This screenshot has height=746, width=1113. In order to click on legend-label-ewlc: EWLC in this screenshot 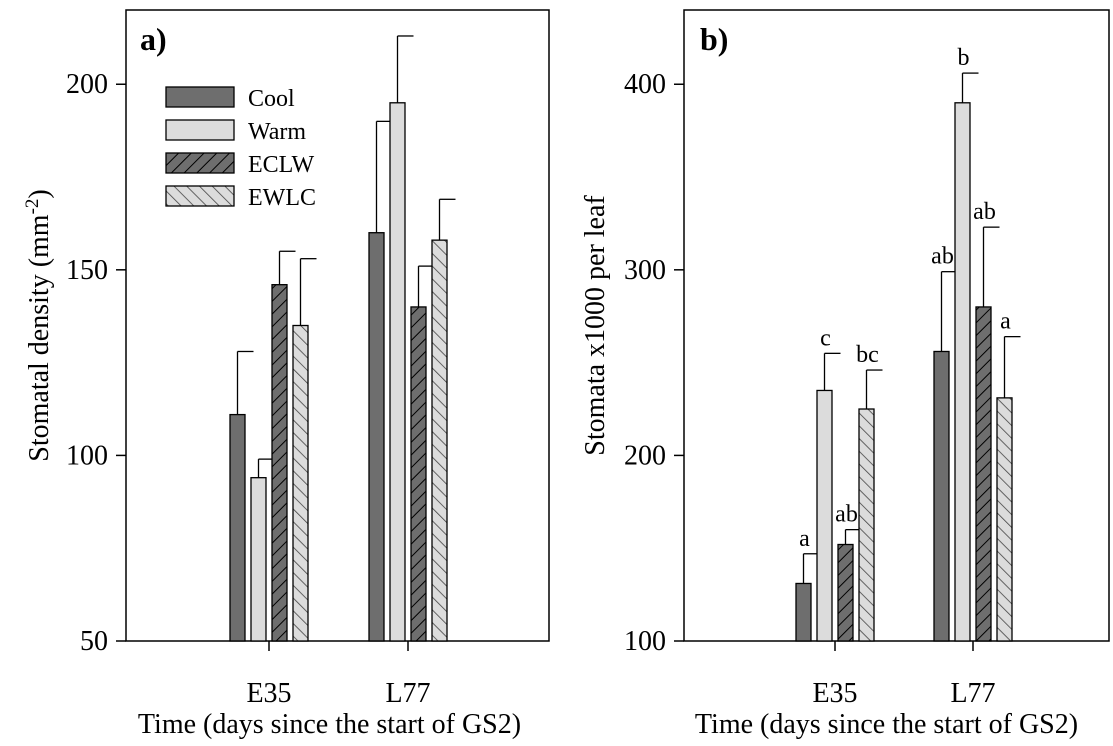, I will do `click(282, 198)`.